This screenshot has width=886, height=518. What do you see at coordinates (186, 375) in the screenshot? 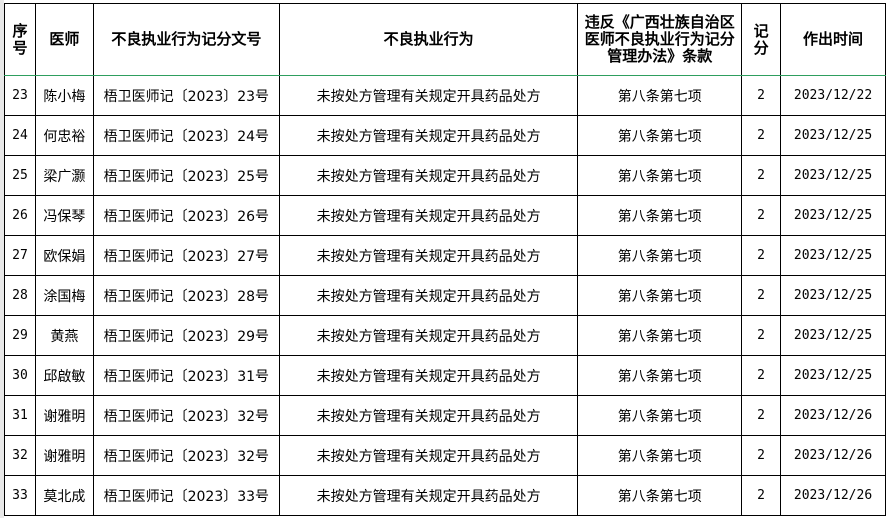
I see `cell-doc-no: 梧卫医师记〔2023〕31号` at bounding box center [186, 375].